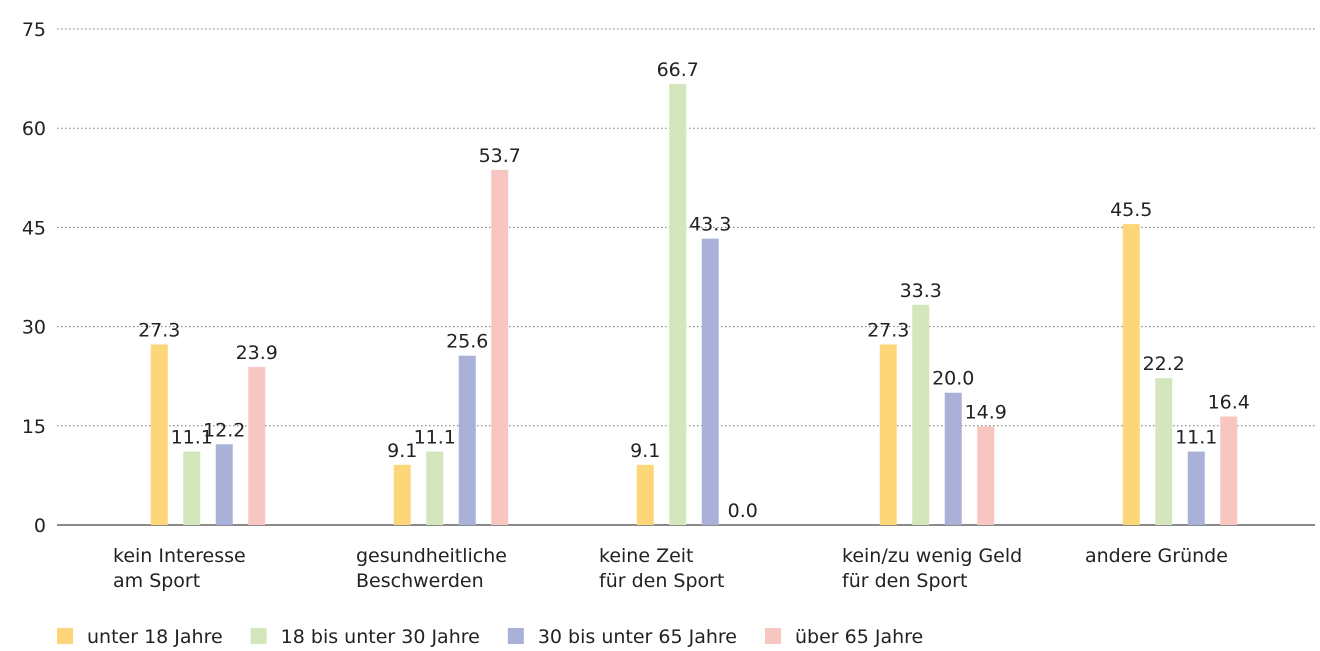 The width and height of the screenshot is (1320, 651). Describe the element at coordinates (34, 228) in the screenshot. I see `y-tick-label: 45` at that location.